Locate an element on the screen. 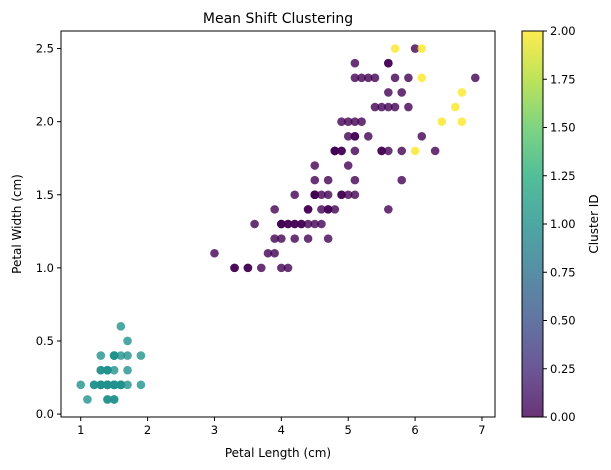 The width and height of the screenshot is (611, 470). y-tick-label: 1.0 is located at coordinates (45, 268).